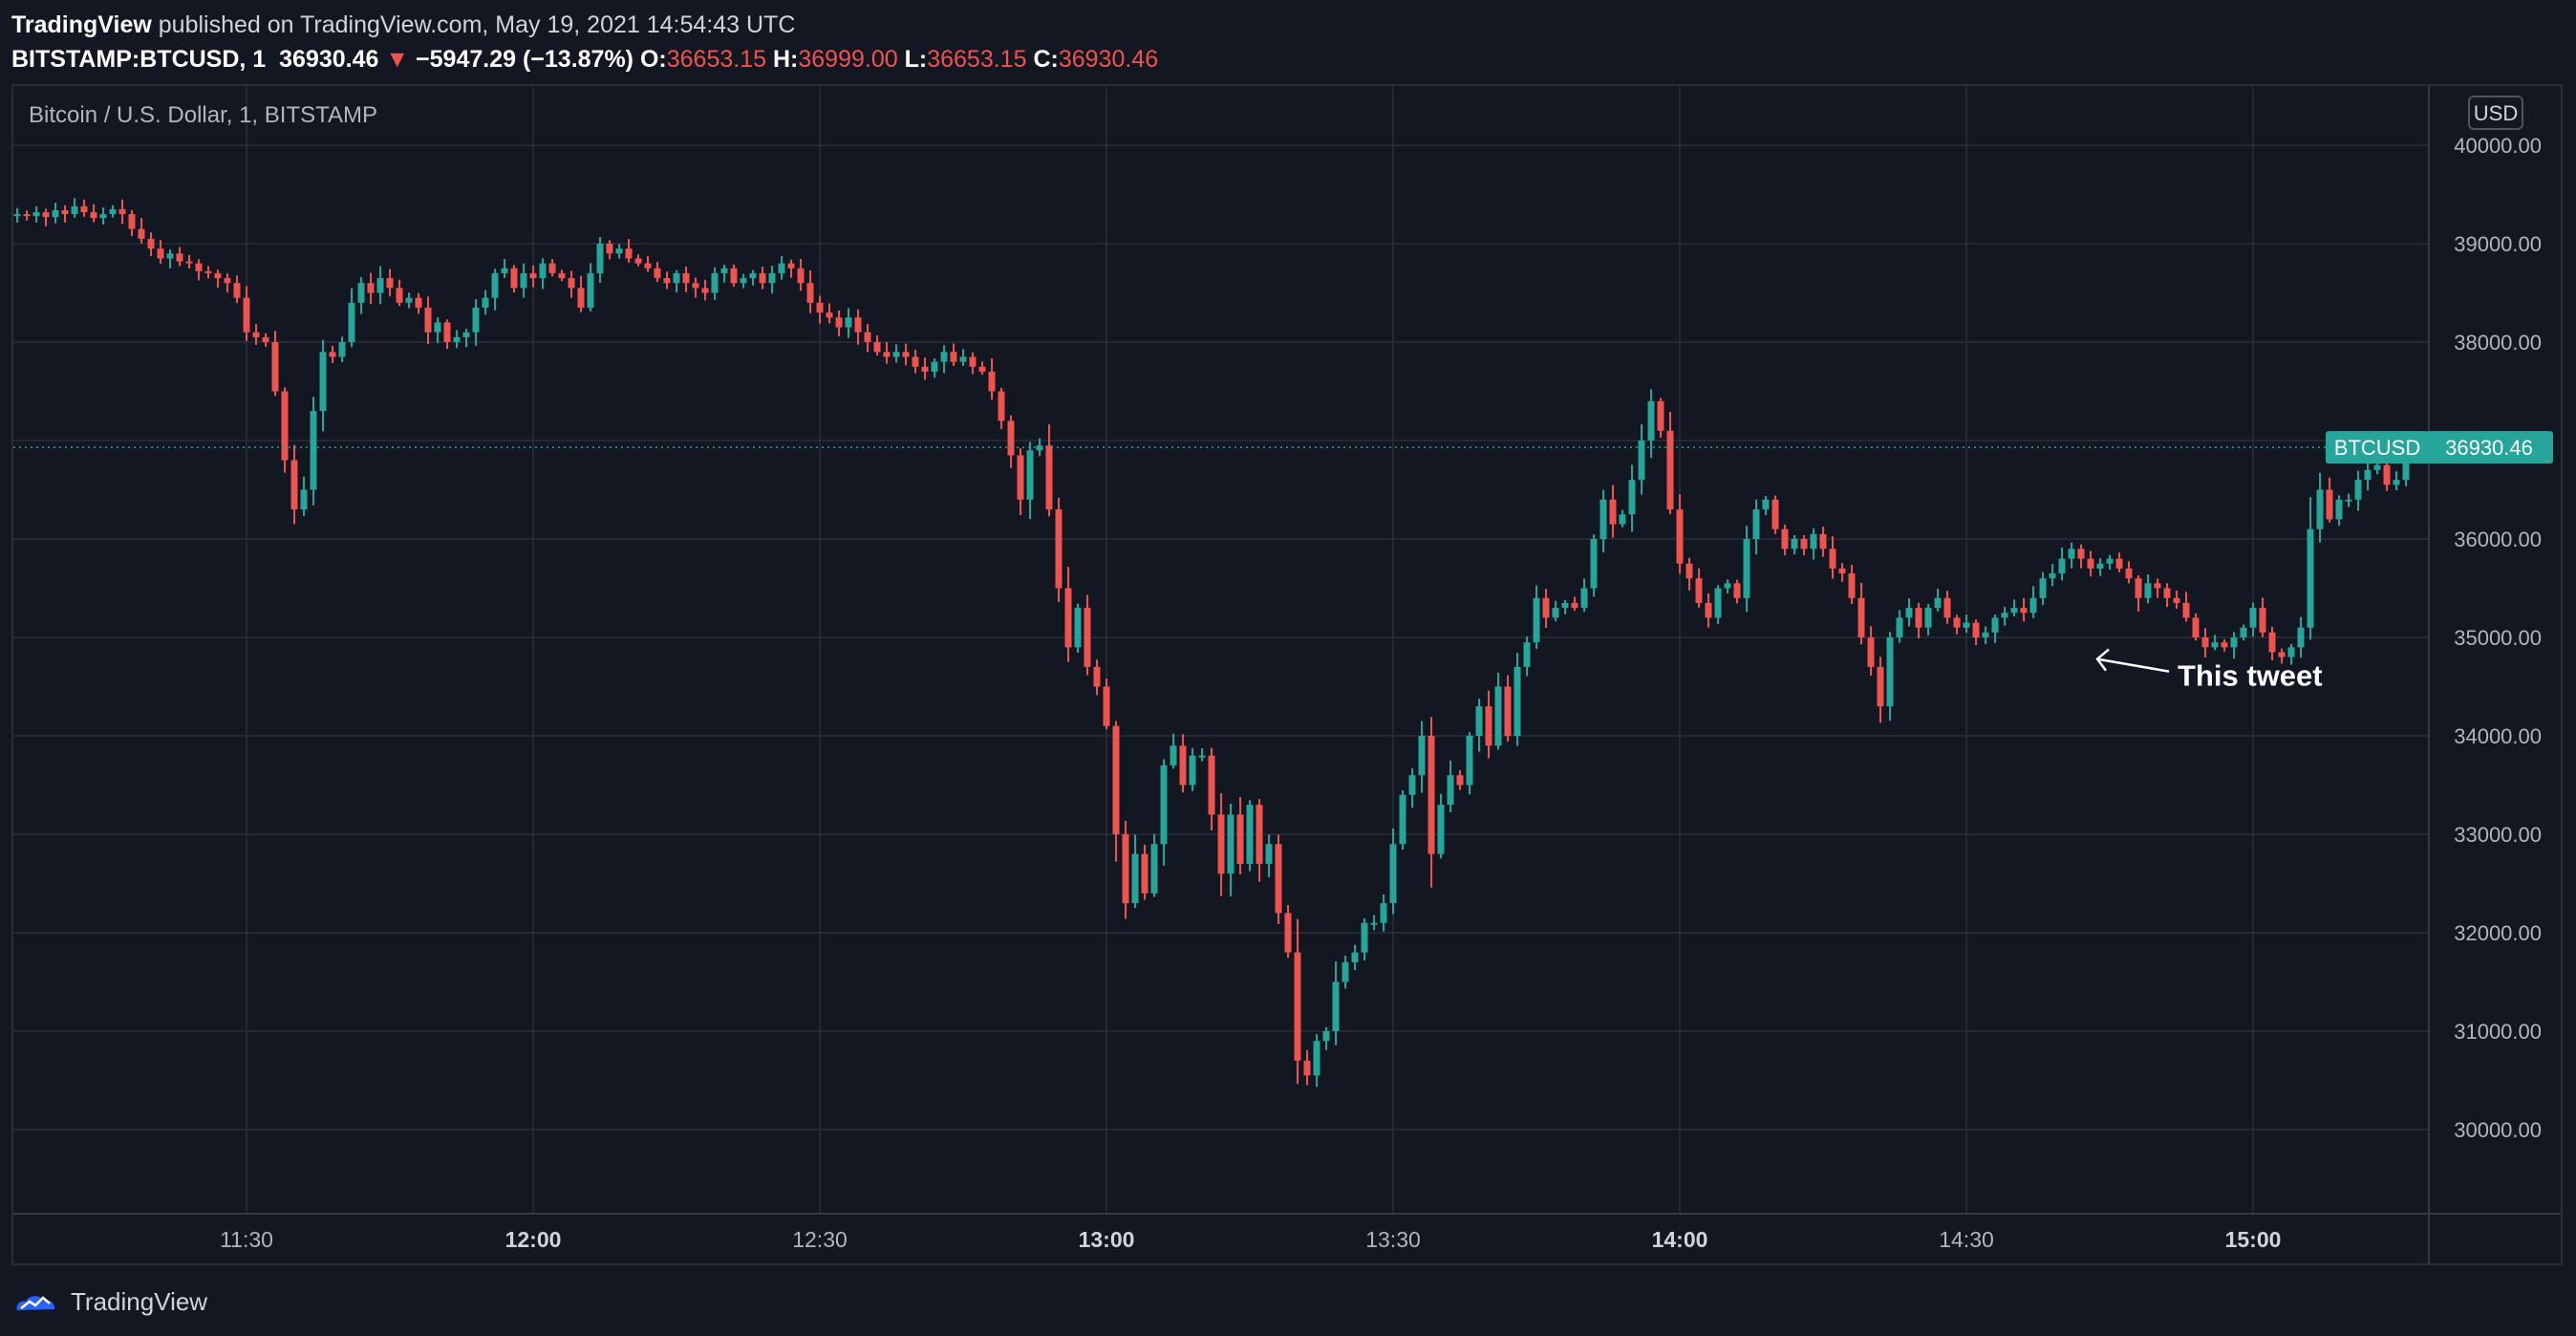 The image size is (2576, 1336). I want to click on time-tick-label: 12:00, so click(533, 1239).